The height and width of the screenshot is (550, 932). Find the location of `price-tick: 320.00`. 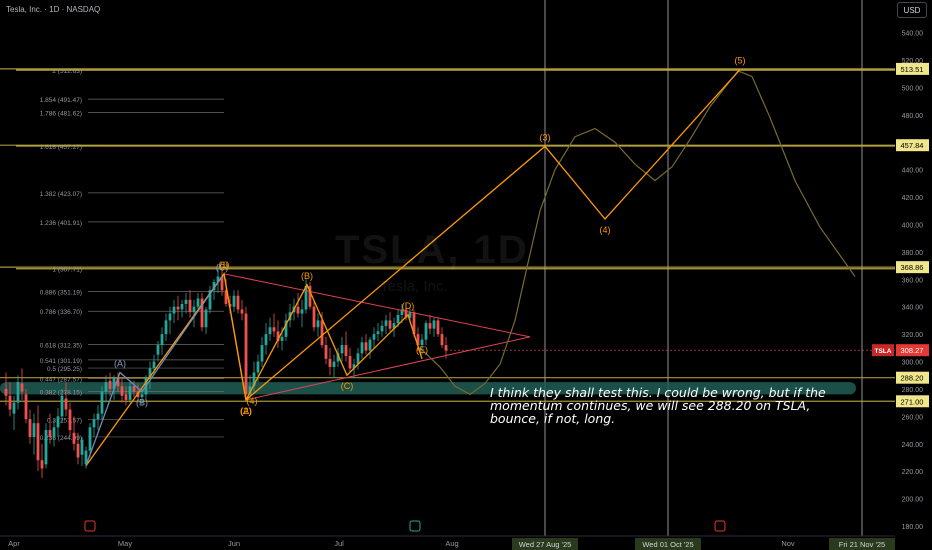

price-tick: 320.00 is located at coordinates (913, 335).